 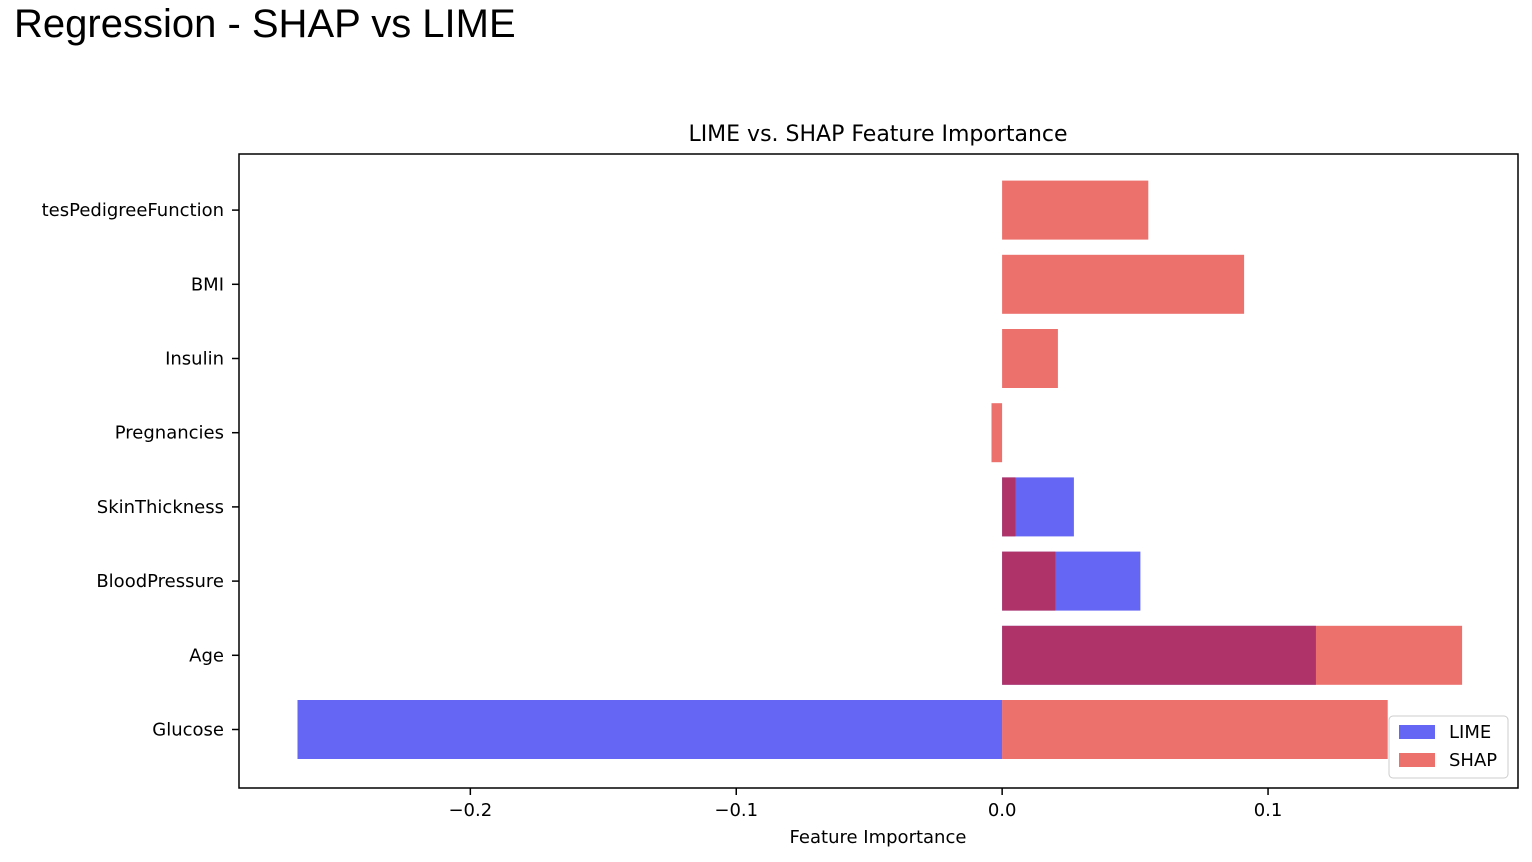 I want to click on x-axis: −0.2 −0.1 0.0 0.1, so click(x=865, y=804).